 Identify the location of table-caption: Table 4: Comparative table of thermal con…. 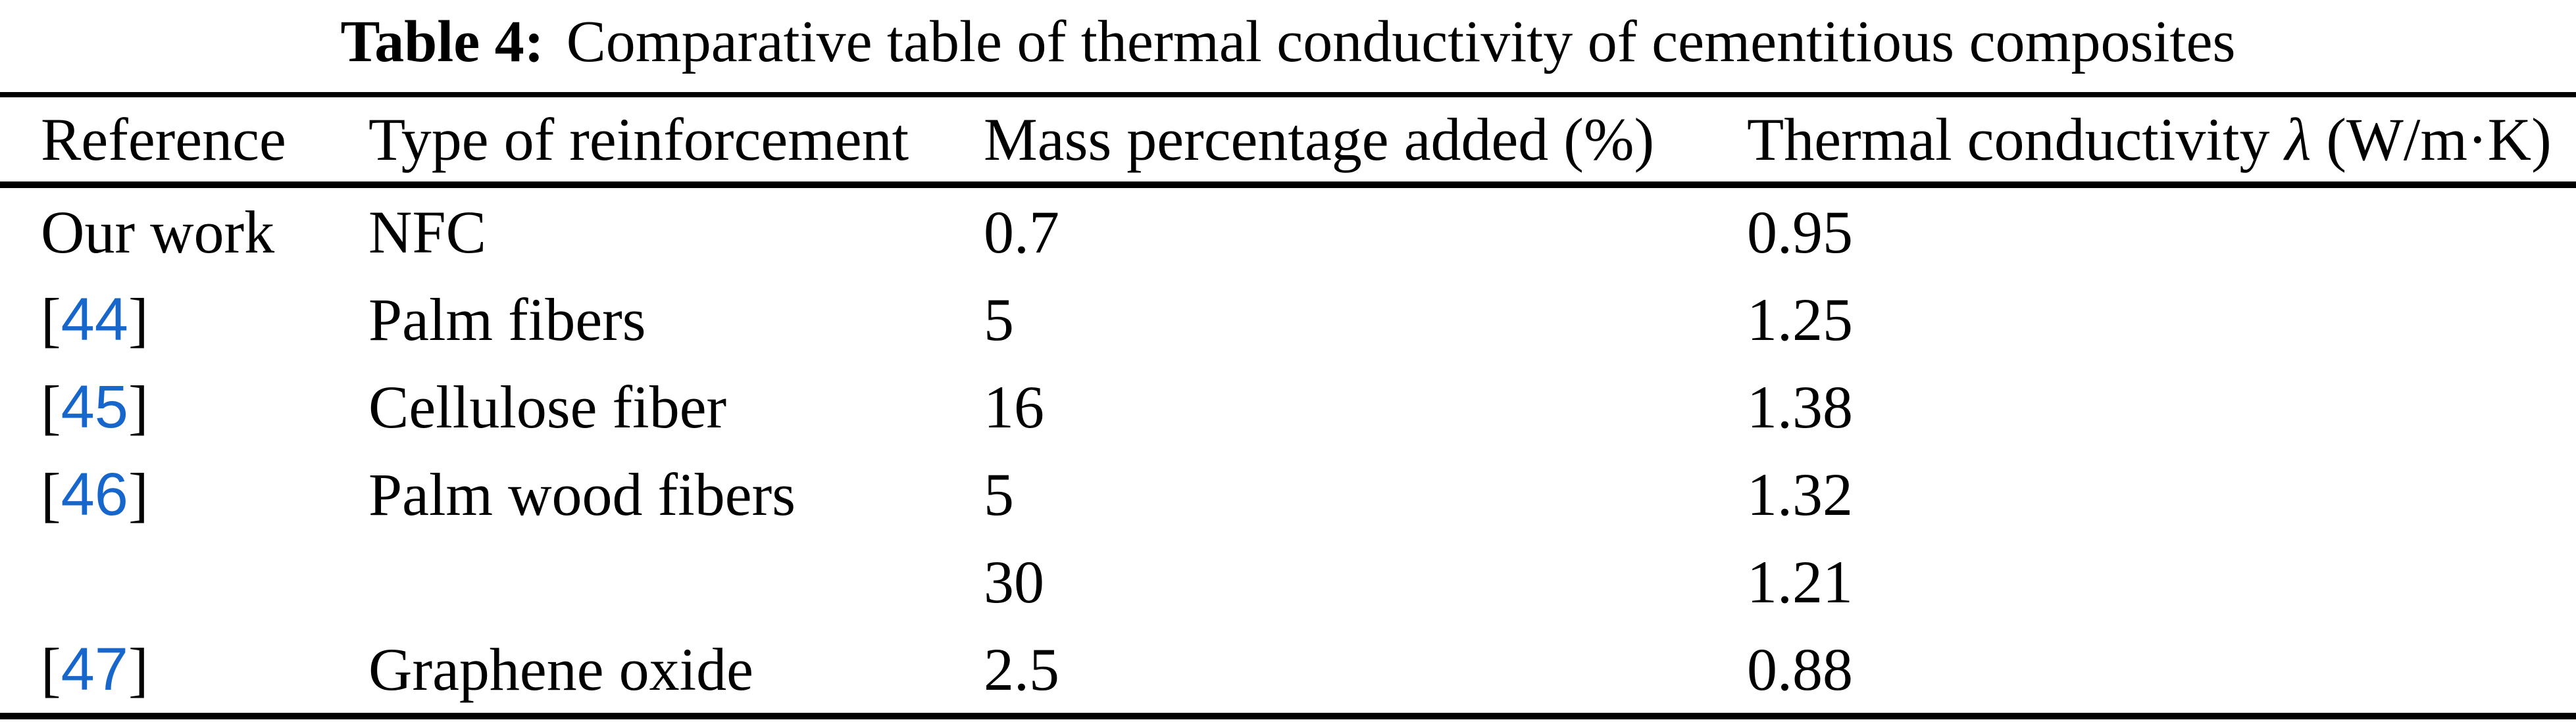
(1288, 46).